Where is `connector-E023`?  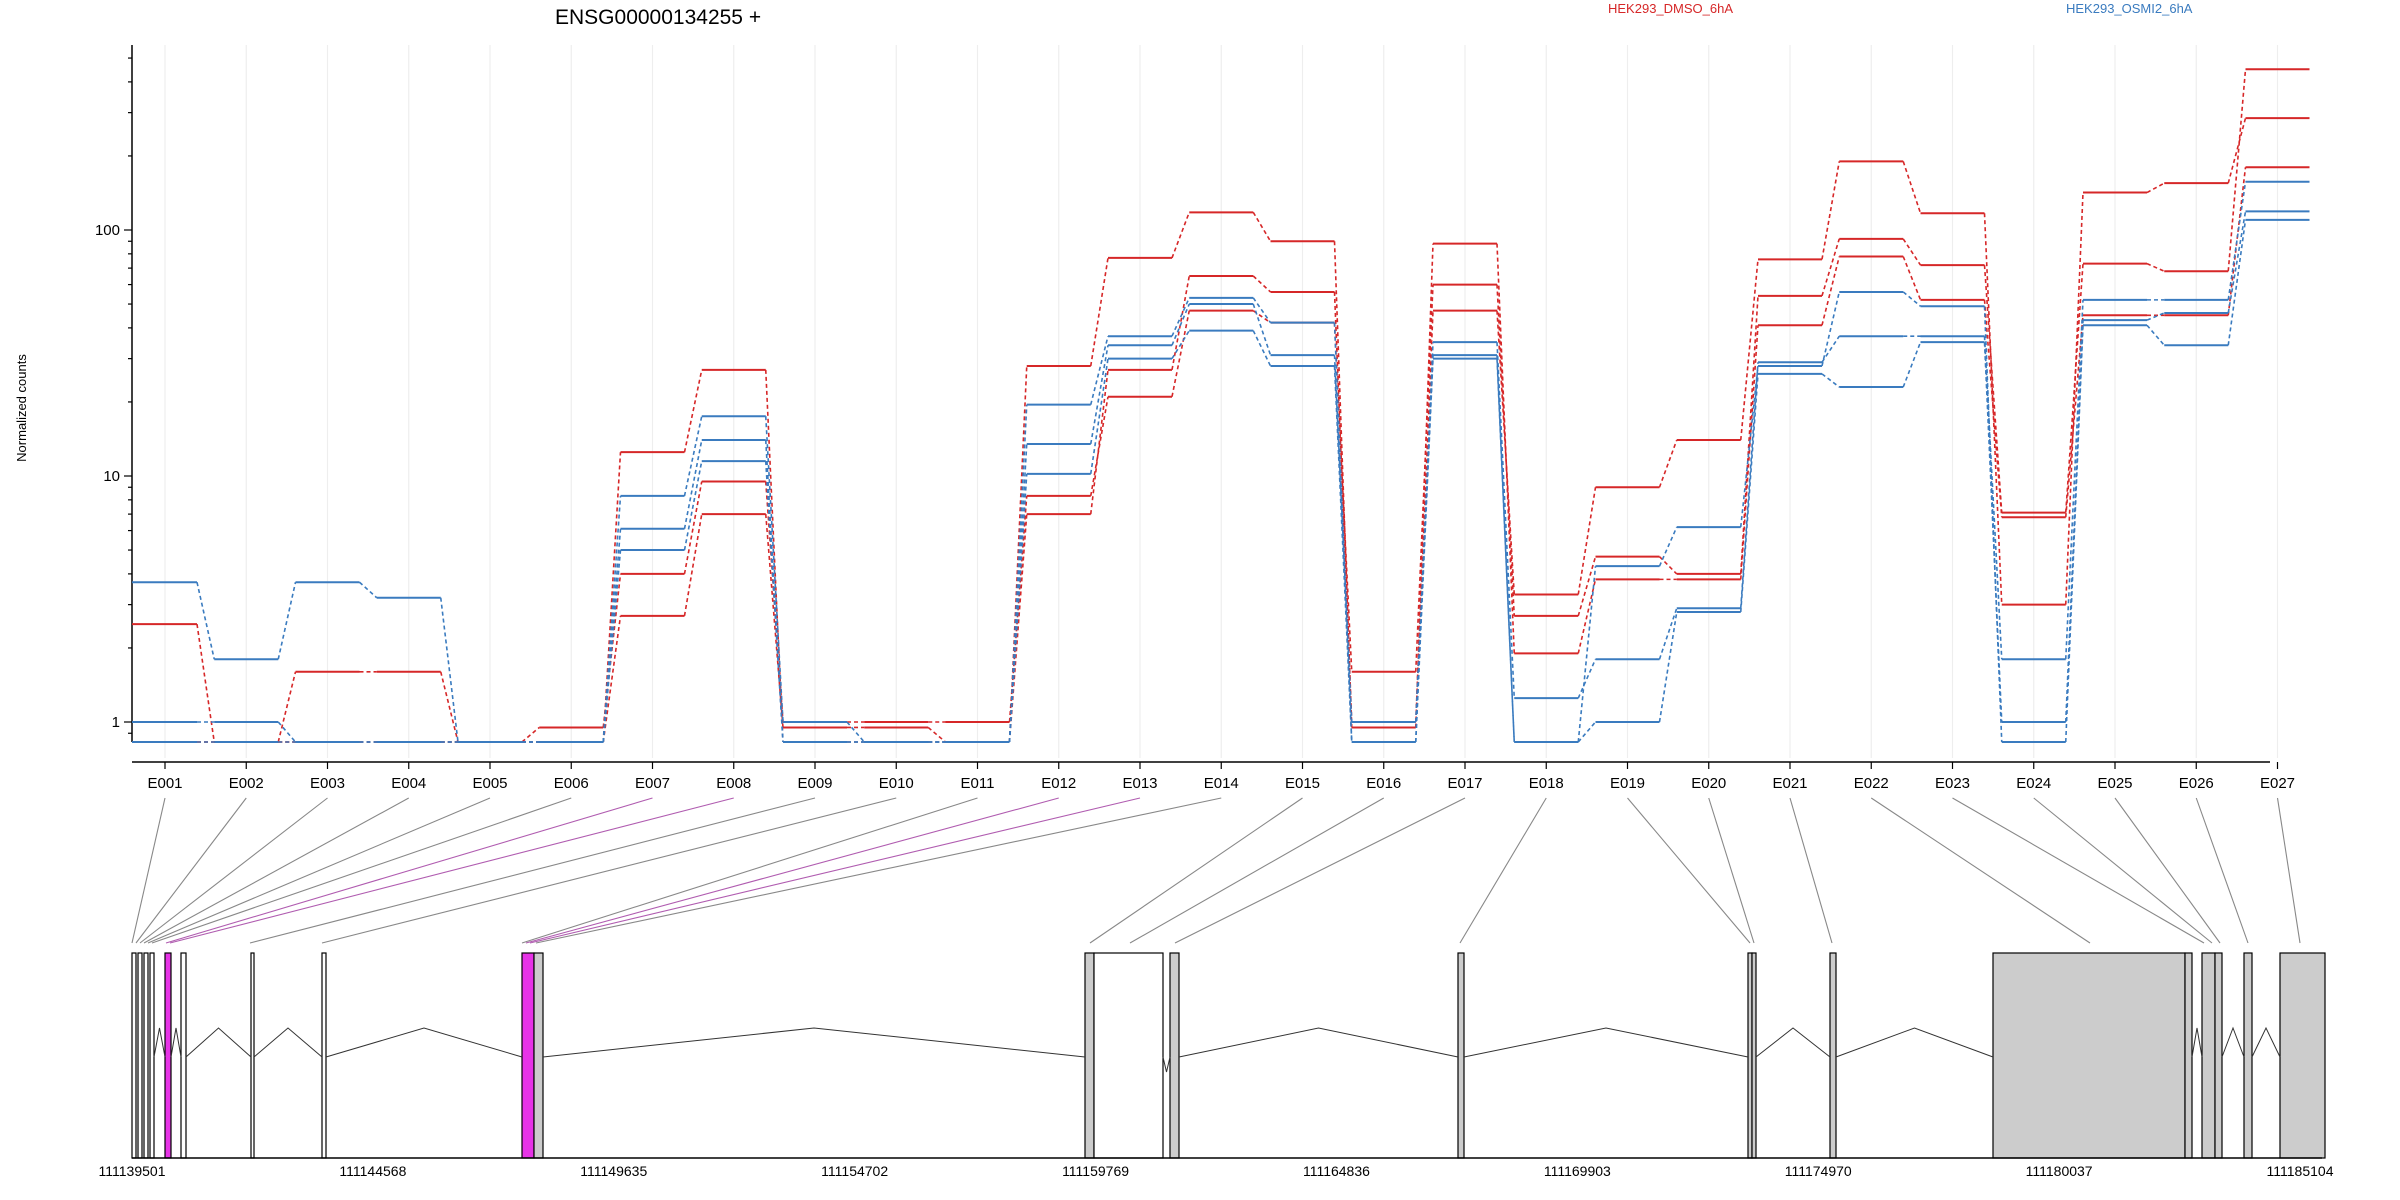
connector-E023 is located at coordinates (2078, 870).